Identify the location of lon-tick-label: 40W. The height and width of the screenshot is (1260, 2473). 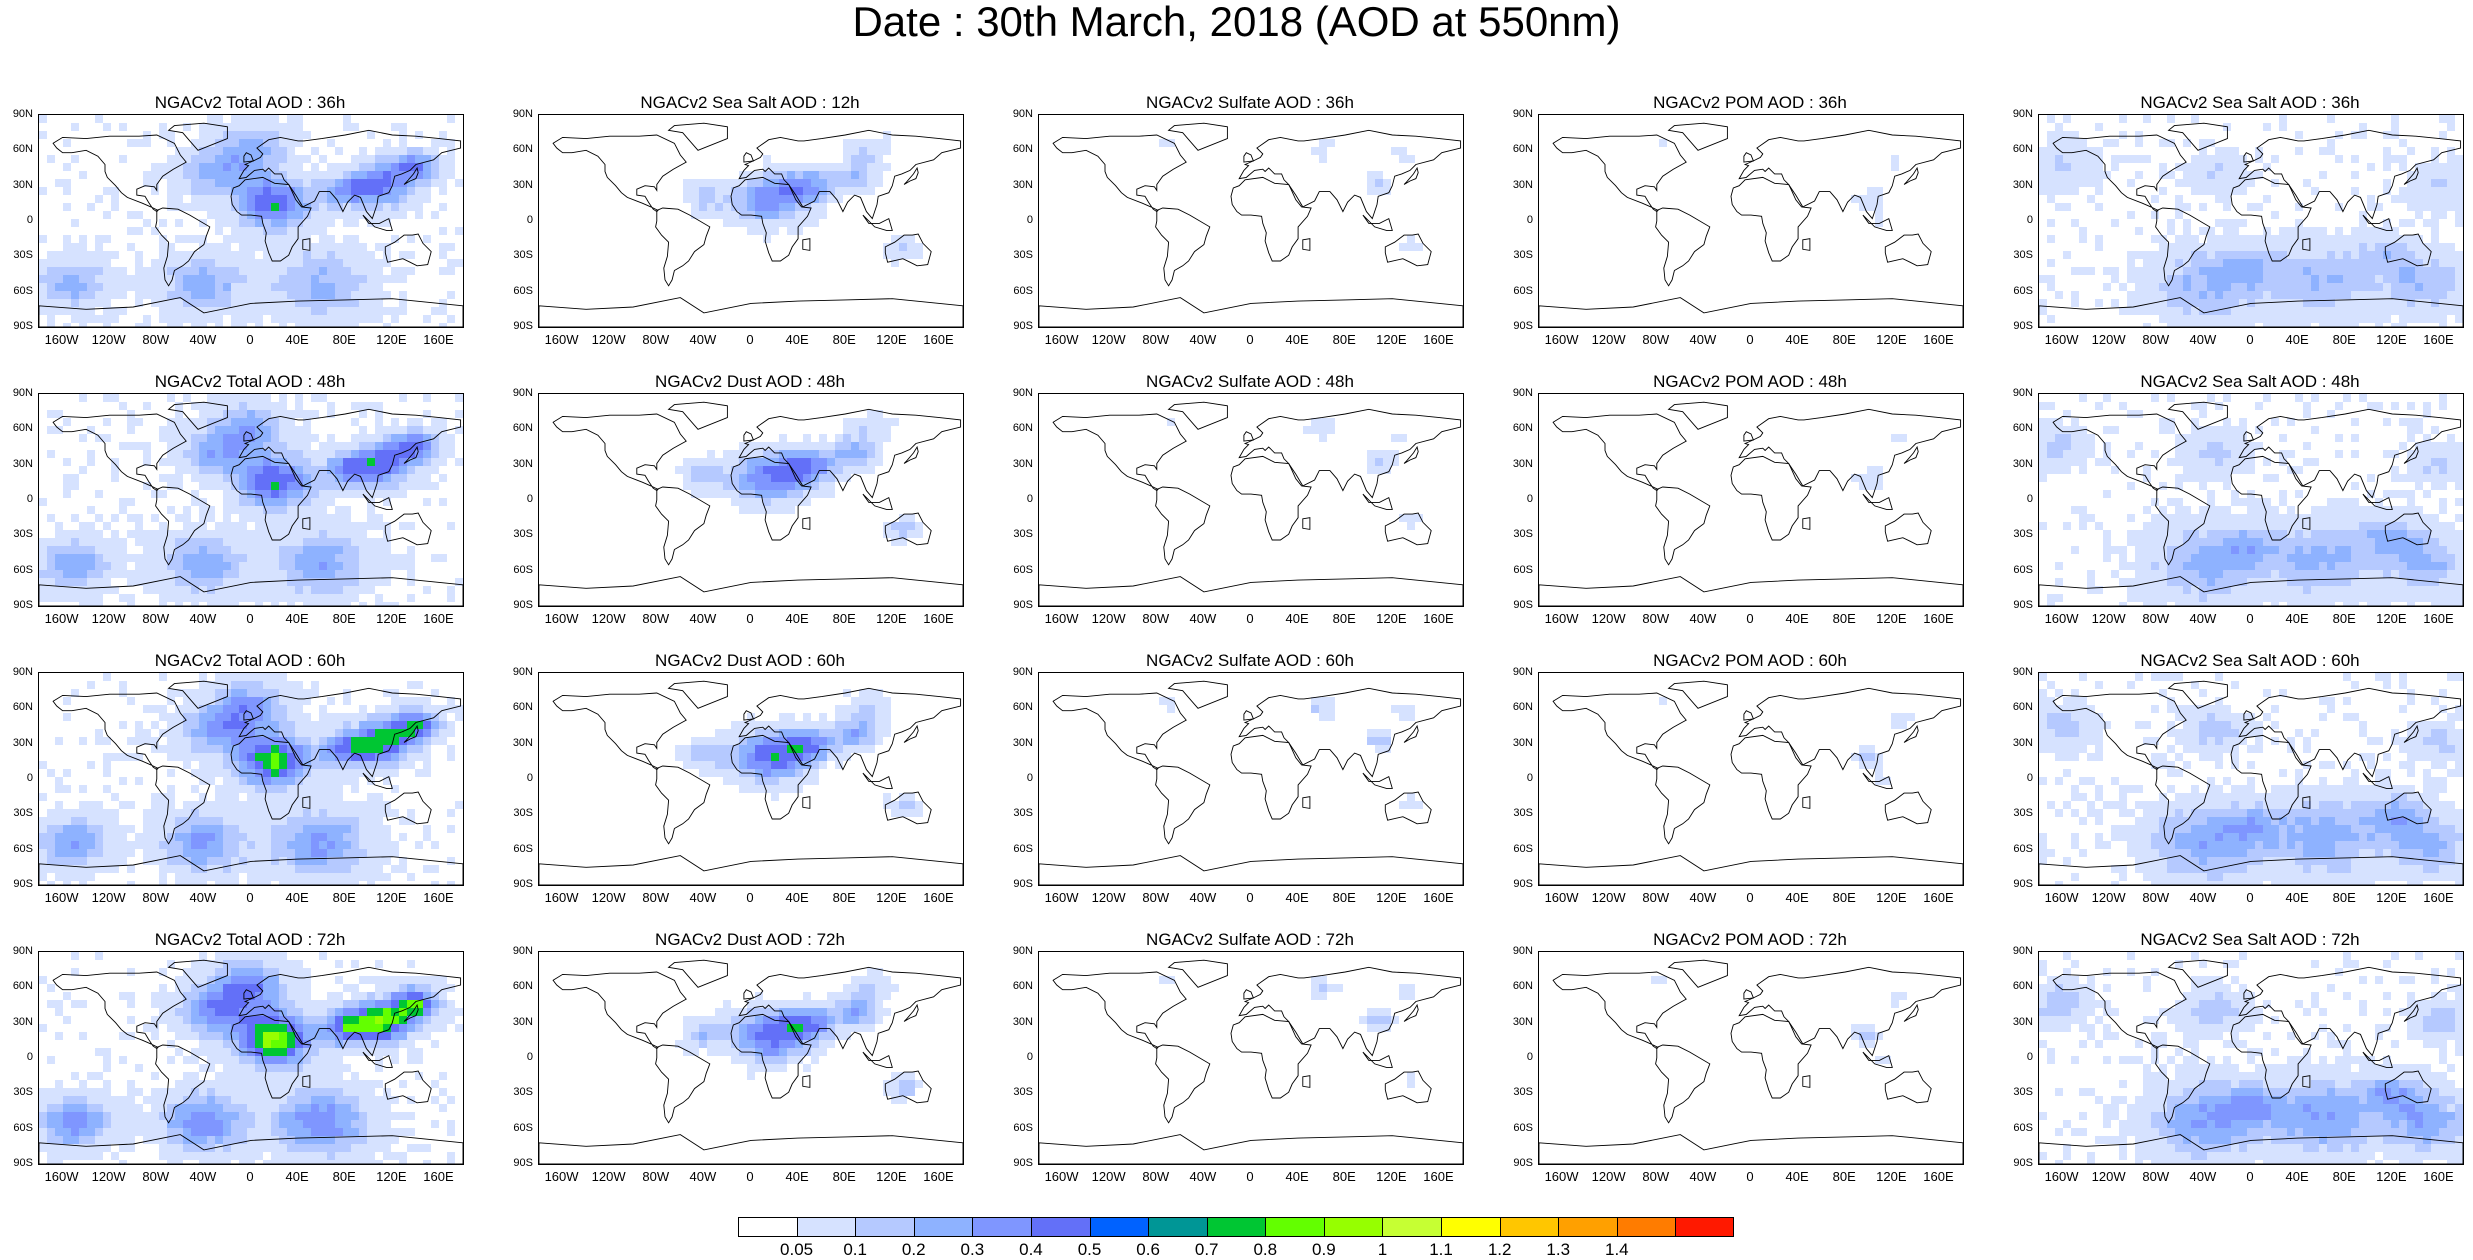
(203, 339).